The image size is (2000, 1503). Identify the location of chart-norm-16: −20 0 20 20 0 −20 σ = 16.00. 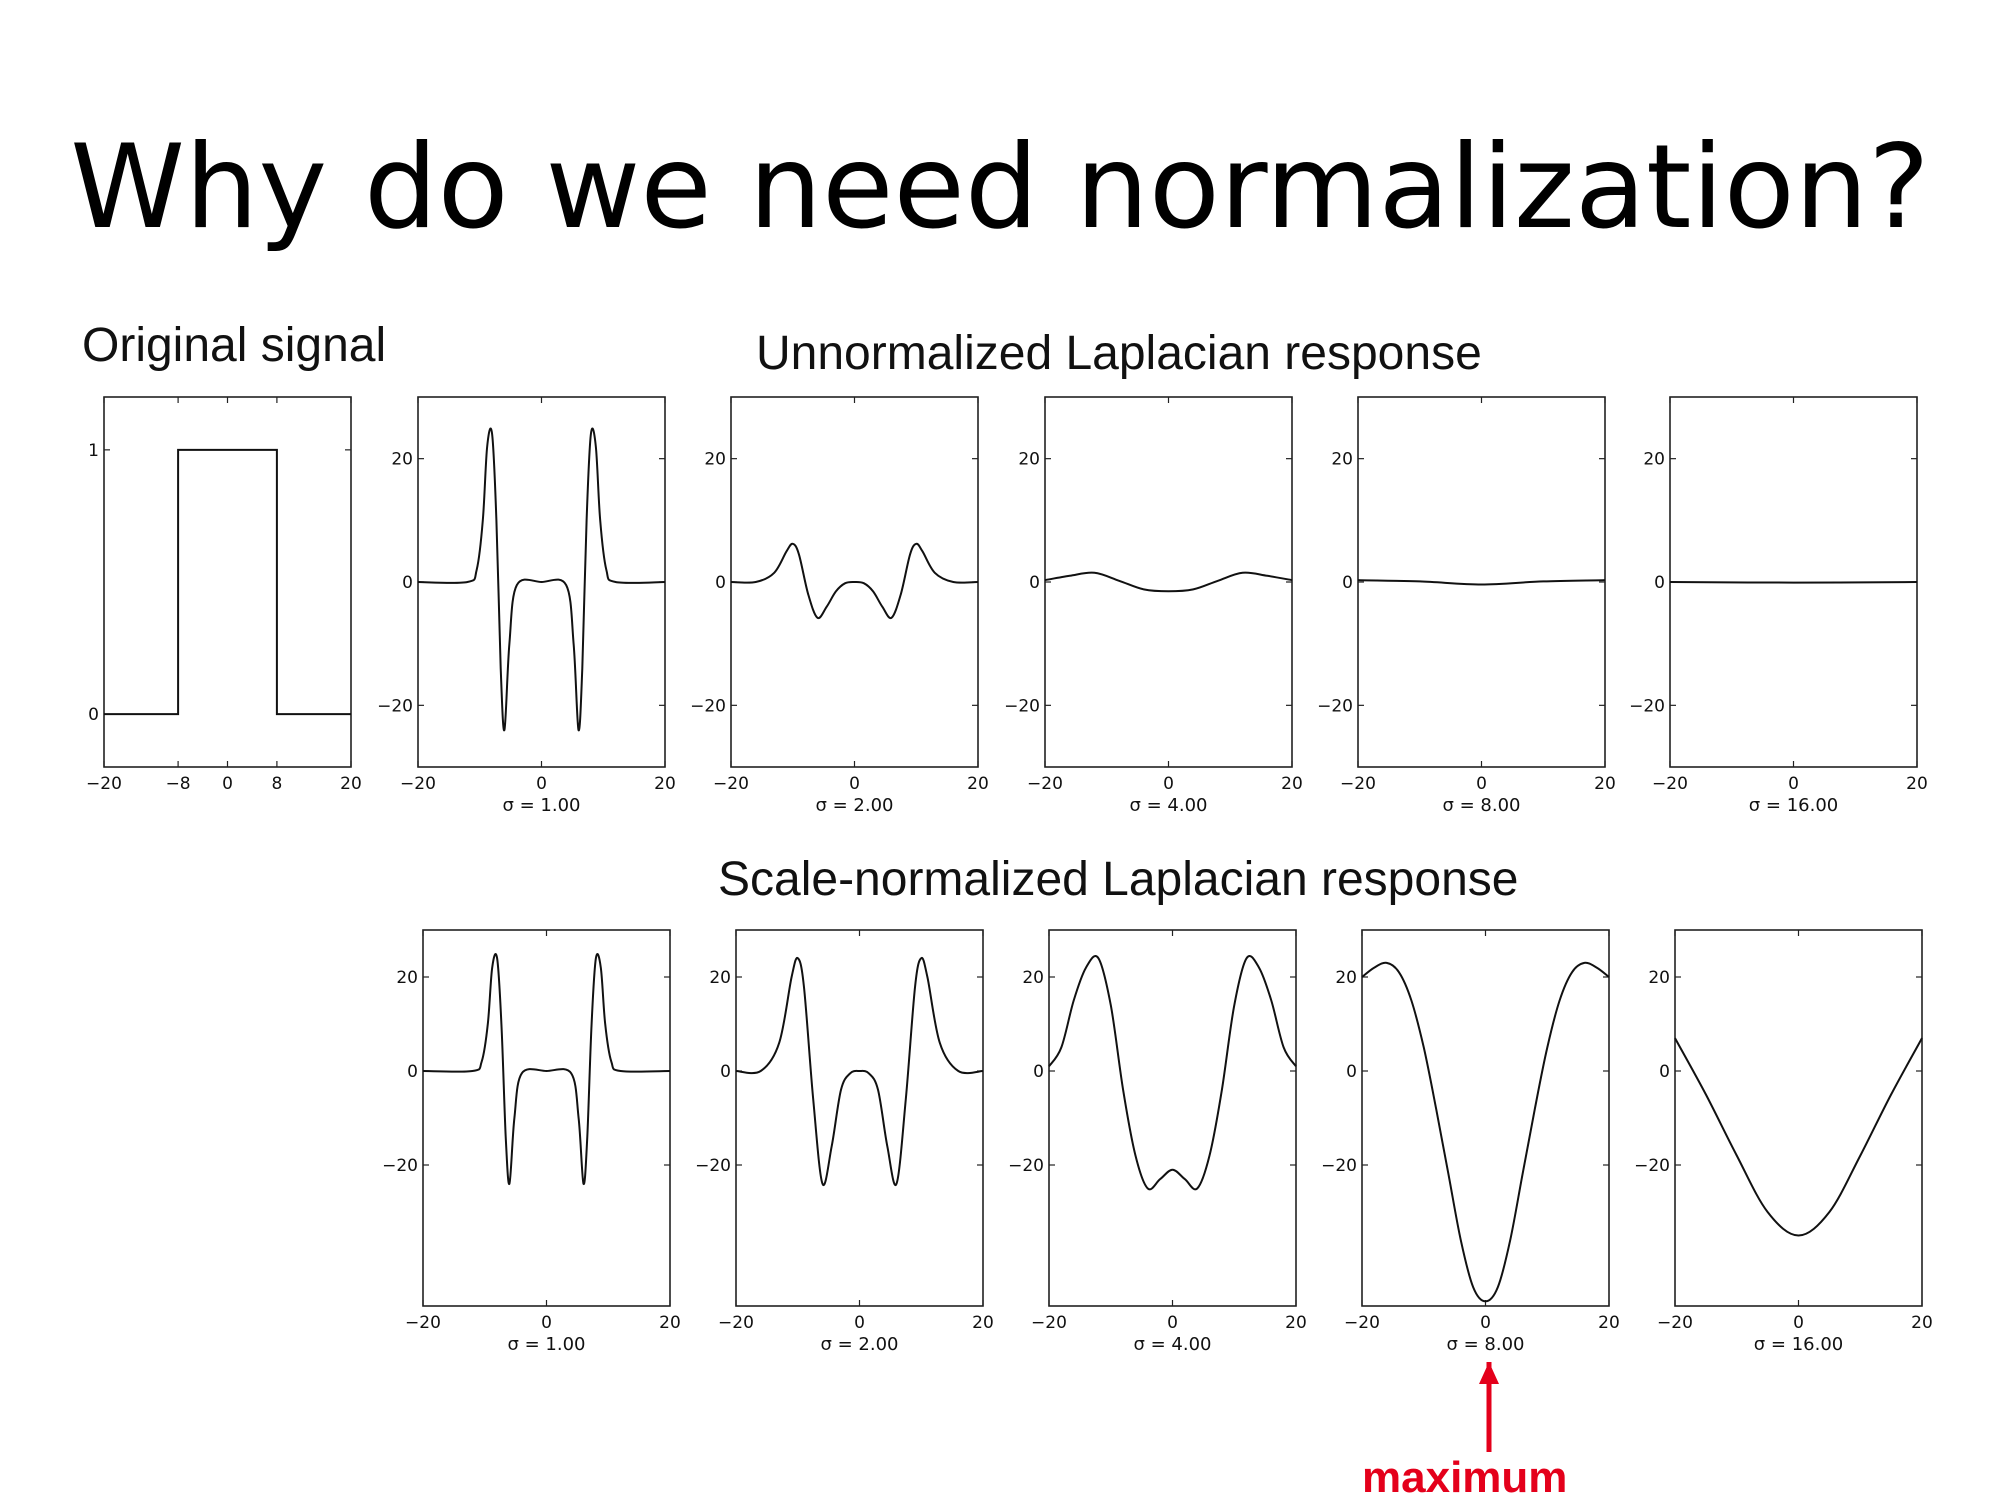
(1783, 1142).